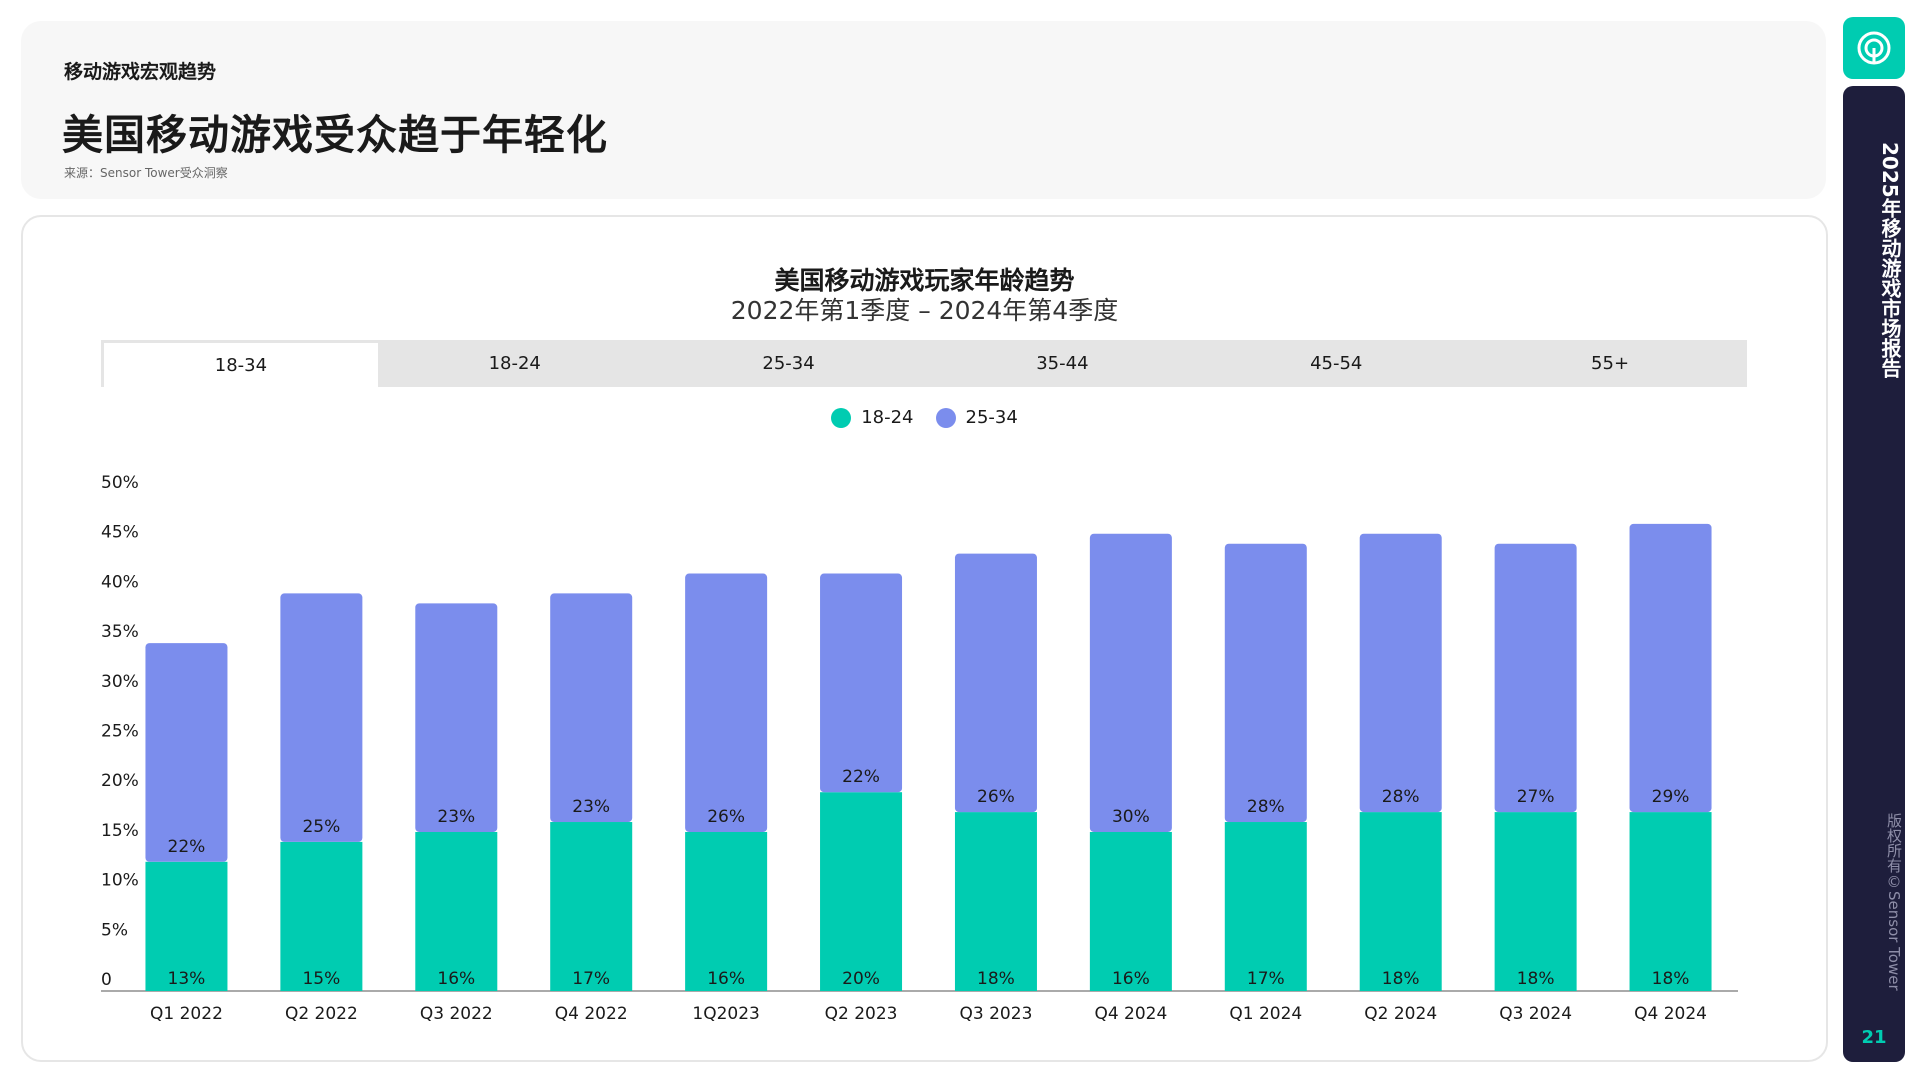 The image size is (1920, 1080). What do you see at coordinates (114, 930) in the screenshot?
I see `y-tick-label: 5%` at bounding box center [114, 930].